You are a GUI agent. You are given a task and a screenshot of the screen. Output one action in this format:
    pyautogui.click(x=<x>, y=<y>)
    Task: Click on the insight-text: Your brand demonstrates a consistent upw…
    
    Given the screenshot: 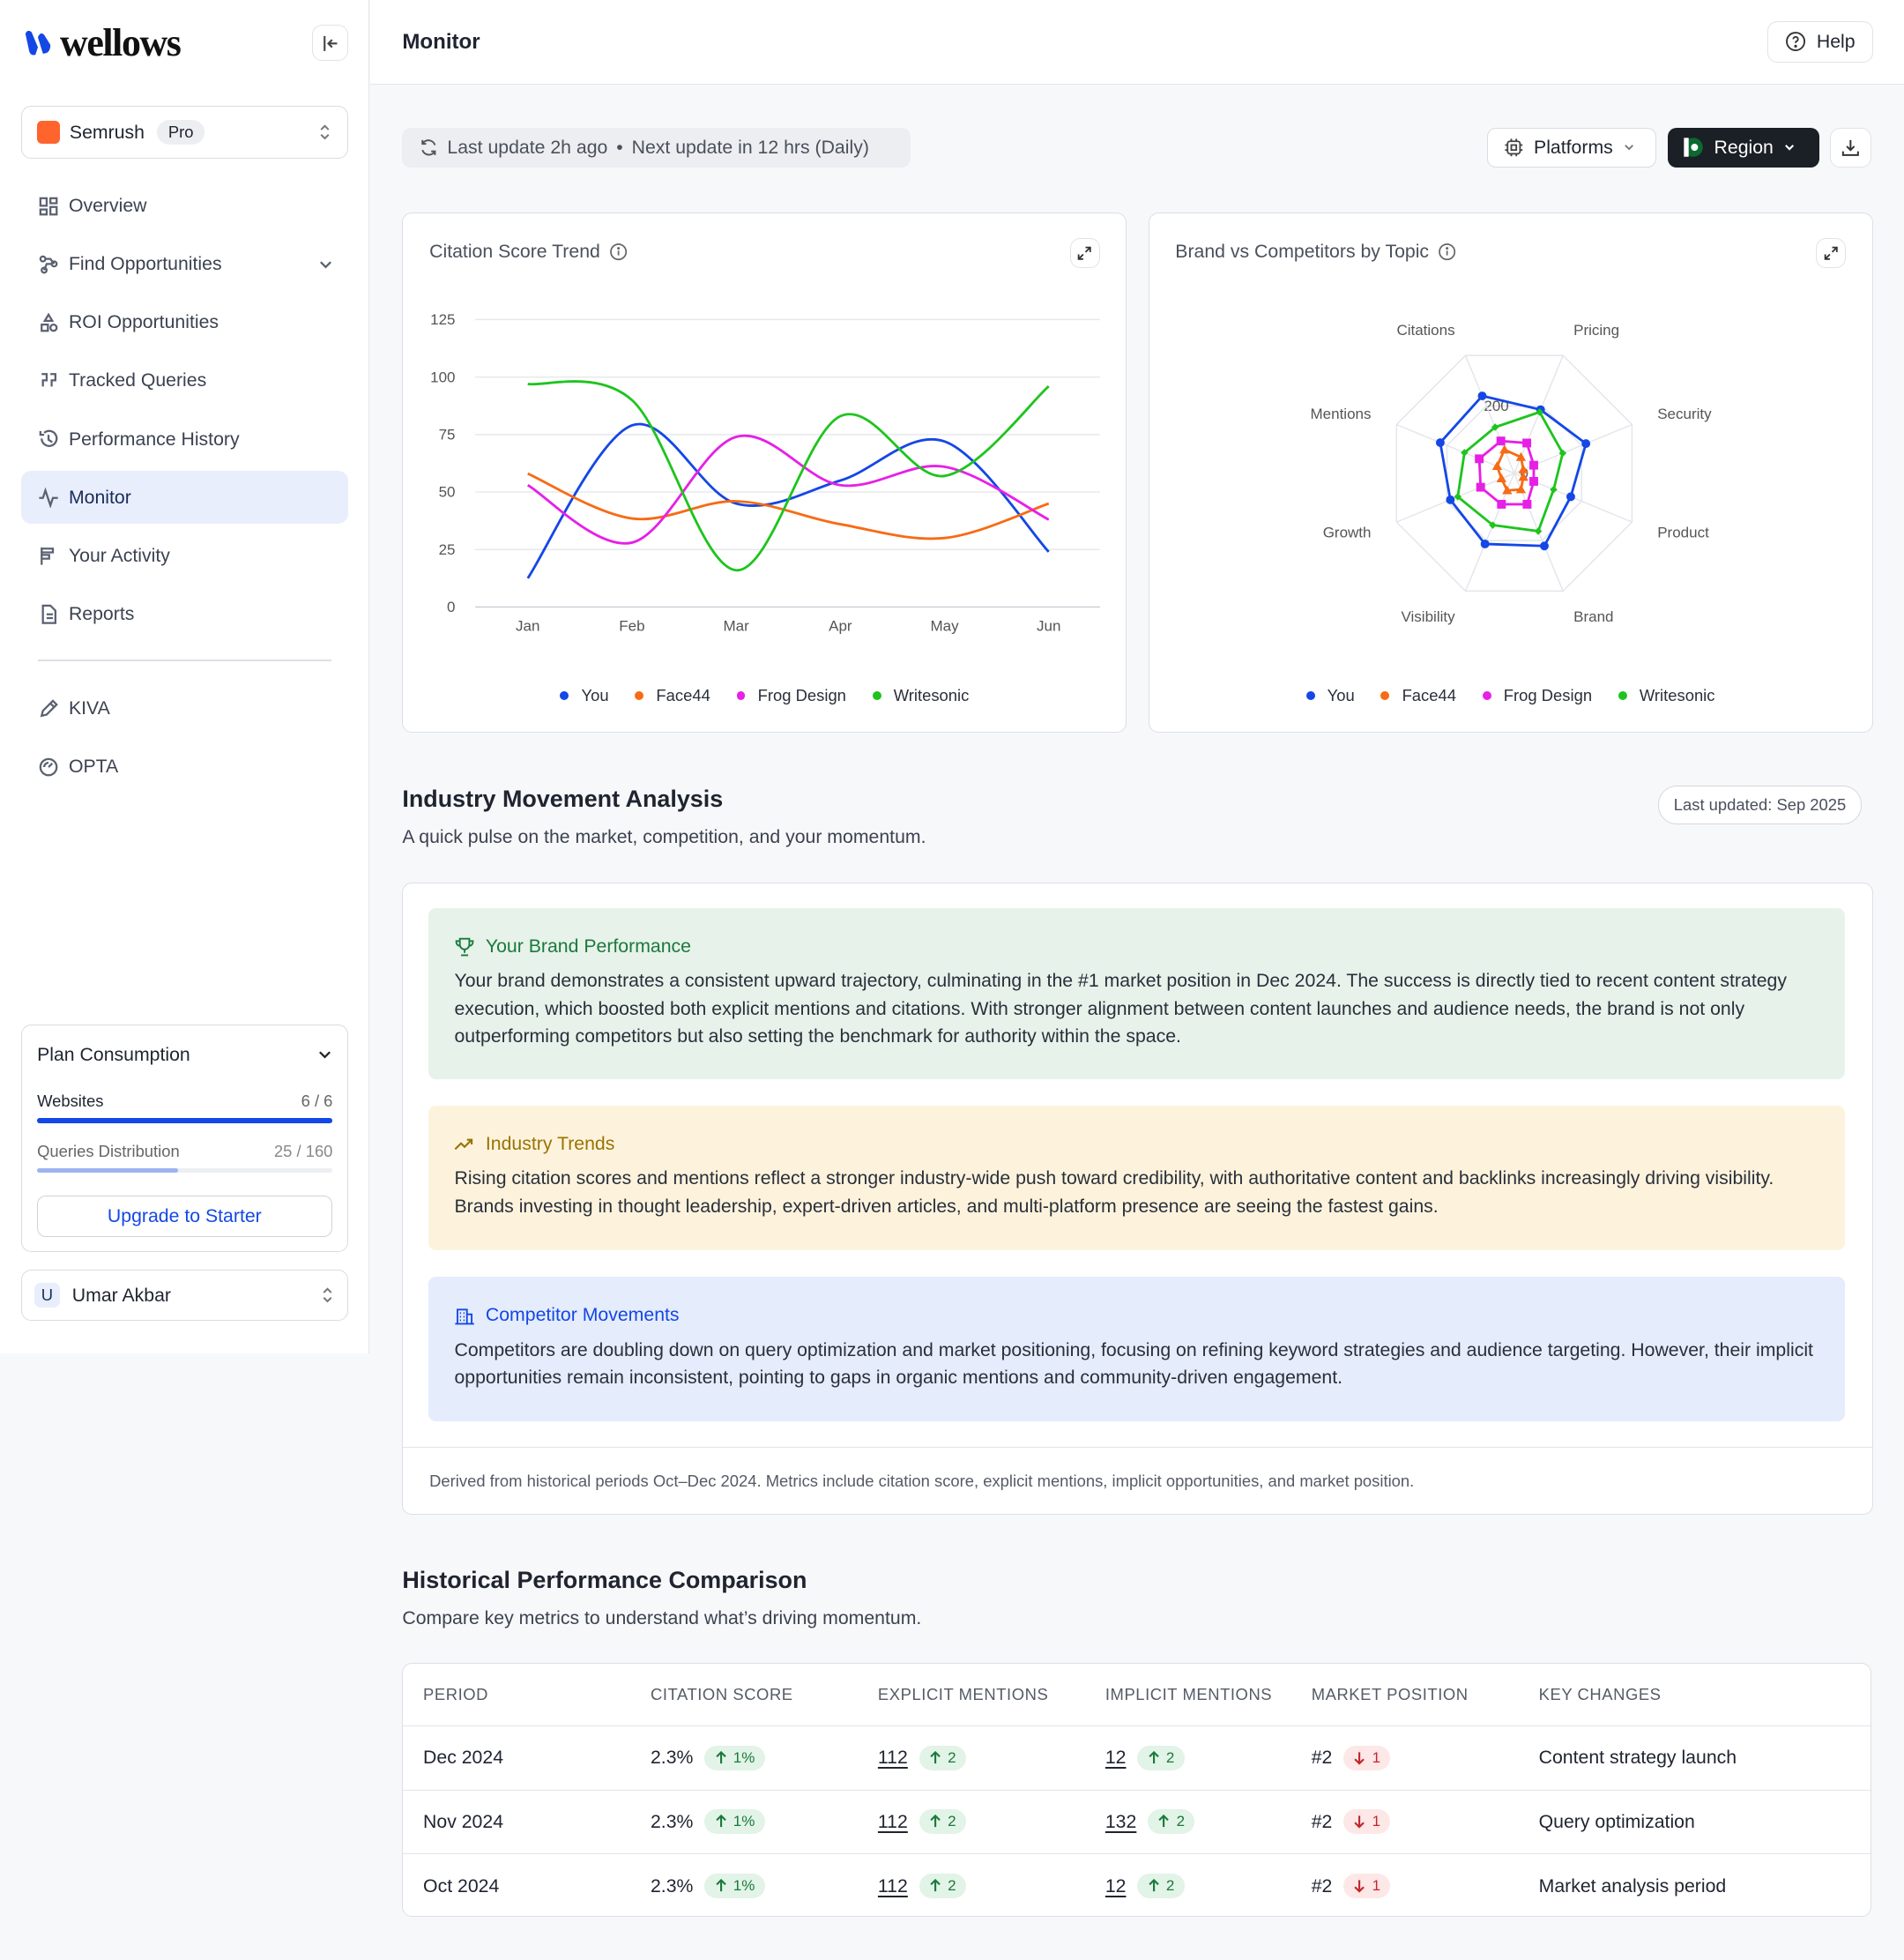 What is the action you would take?
    pyautogui.click(x=1120, y=1008)
    